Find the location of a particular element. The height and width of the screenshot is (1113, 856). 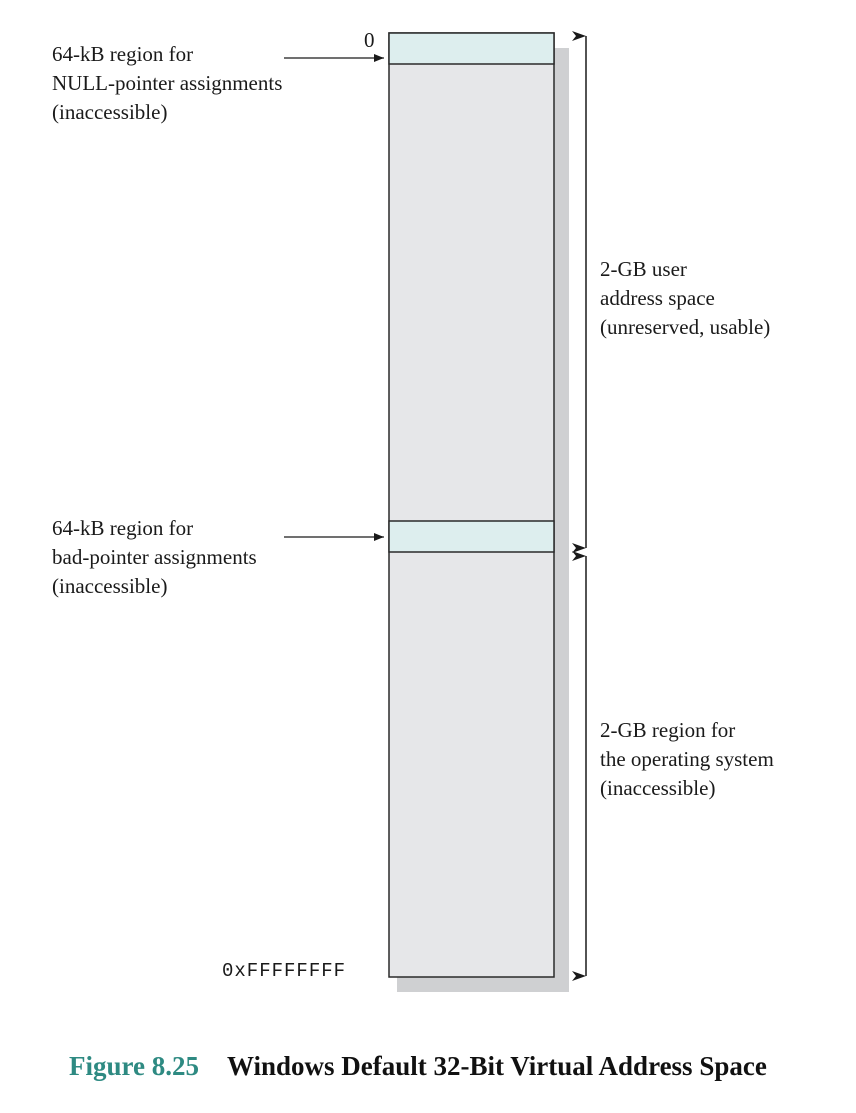

bad-pointer-region is located at coordinates (471, 536).